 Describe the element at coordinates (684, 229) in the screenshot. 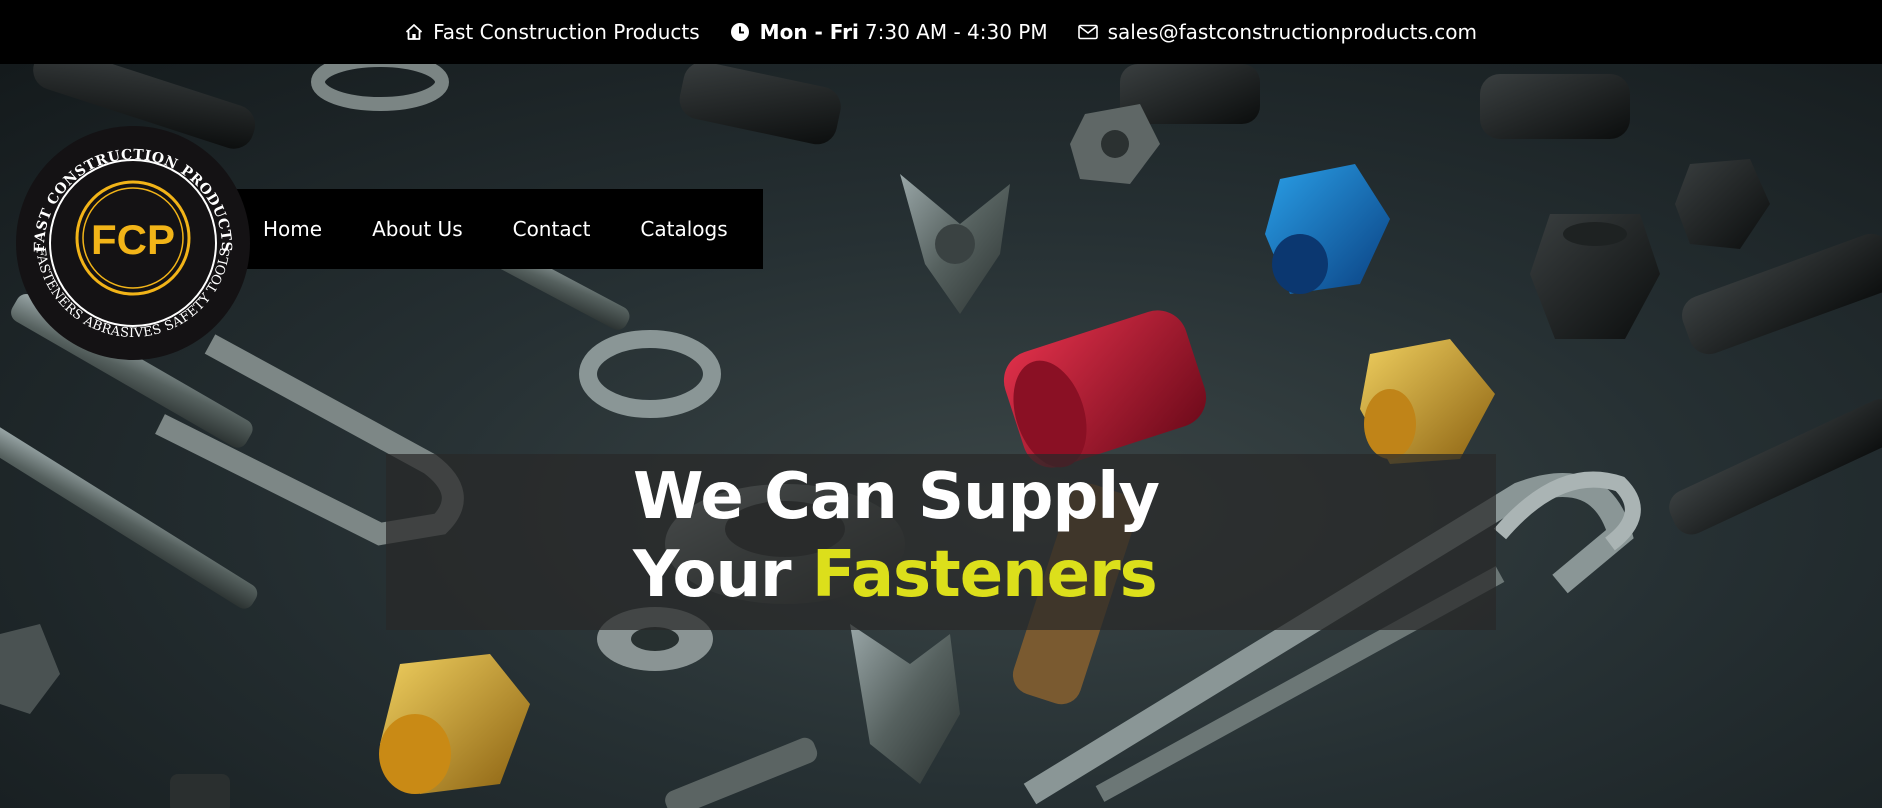

I see `nav-catalogs: Catalogs` at that location.